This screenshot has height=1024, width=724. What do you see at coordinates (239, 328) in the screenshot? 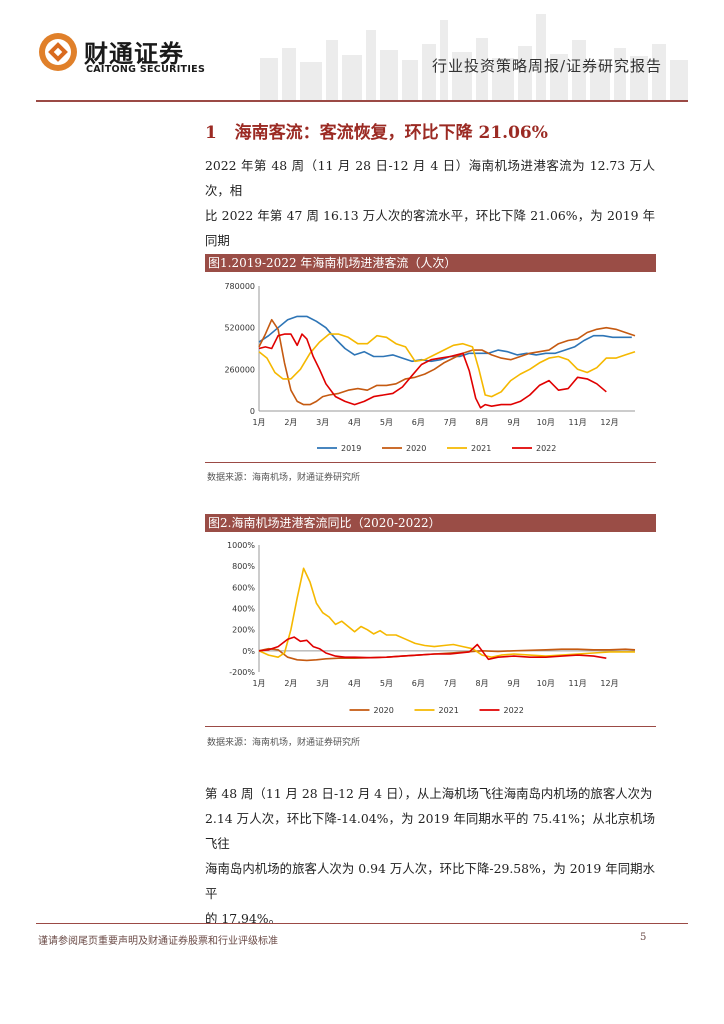
I see `y-tick-label: 520000` at bounding box center [239, 328].